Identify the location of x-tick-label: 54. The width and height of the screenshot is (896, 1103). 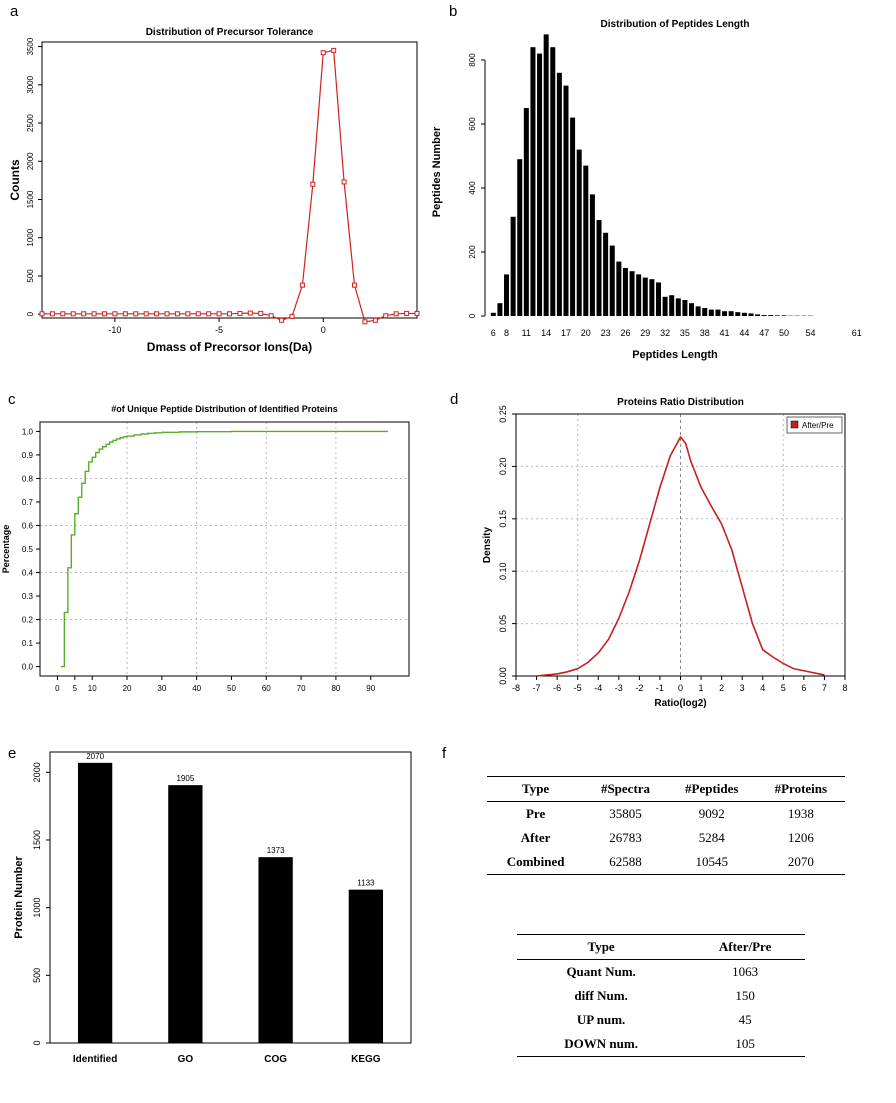
(810, 333).